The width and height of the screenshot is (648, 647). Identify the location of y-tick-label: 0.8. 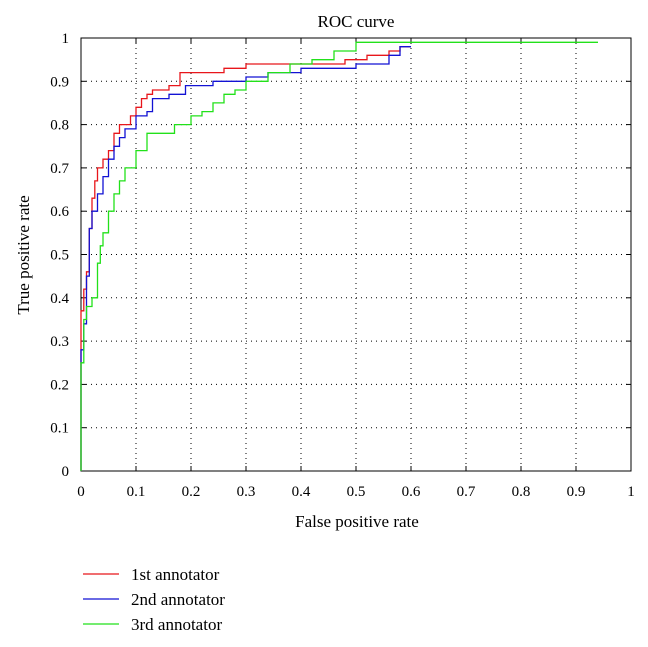
(59, 126).